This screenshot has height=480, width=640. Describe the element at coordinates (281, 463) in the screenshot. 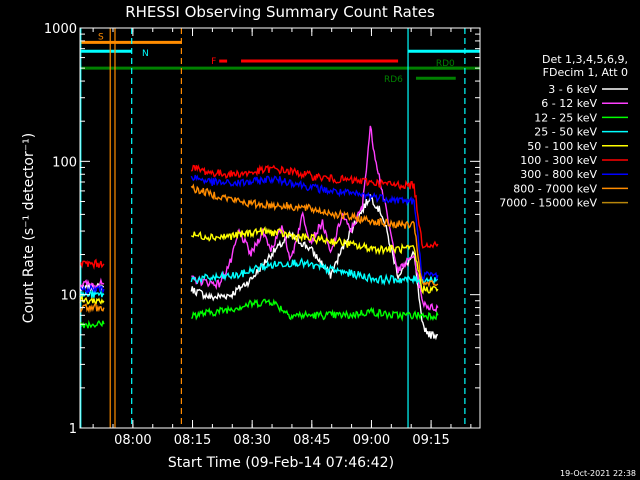

I see `x-axis-label: Start Time (09-Feb-14 07:46:42)` at that location.